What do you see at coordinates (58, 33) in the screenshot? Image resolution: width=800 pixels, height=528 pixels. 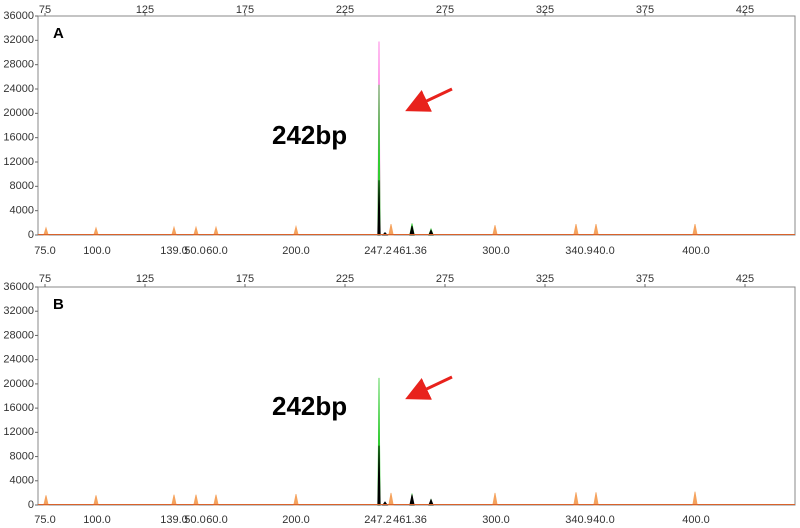 I see `panel-label: A` at bounding box center [58, 33].